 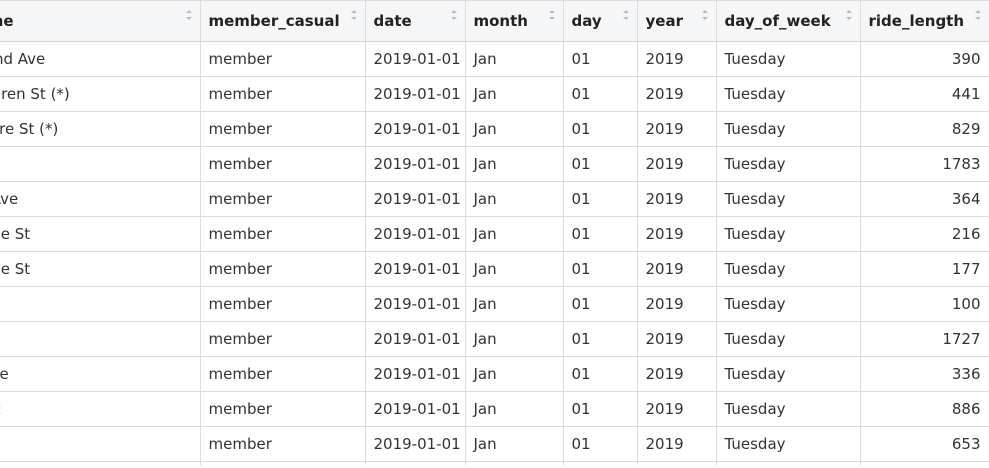 I want to click on cell-month, so click(x=514, y=464).